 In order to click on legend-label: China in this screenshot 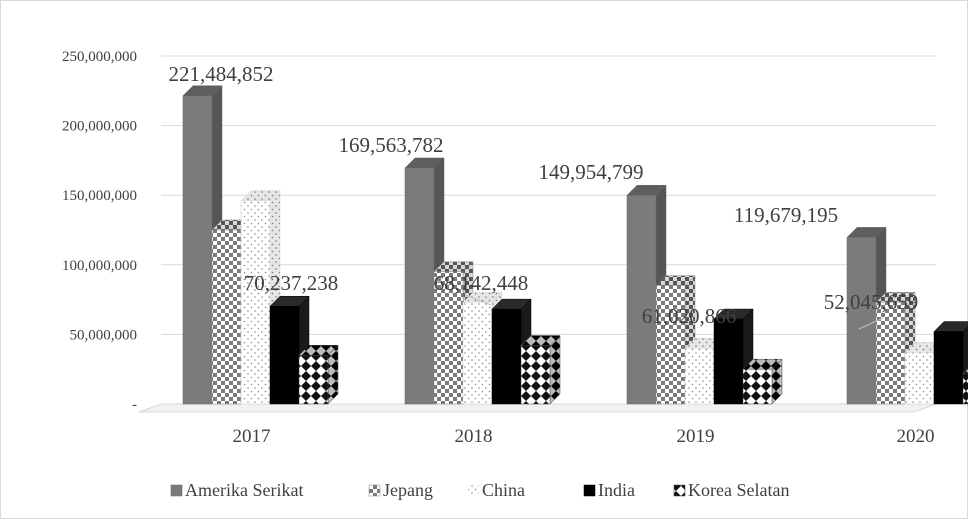, I will do `click(503, 490)`.